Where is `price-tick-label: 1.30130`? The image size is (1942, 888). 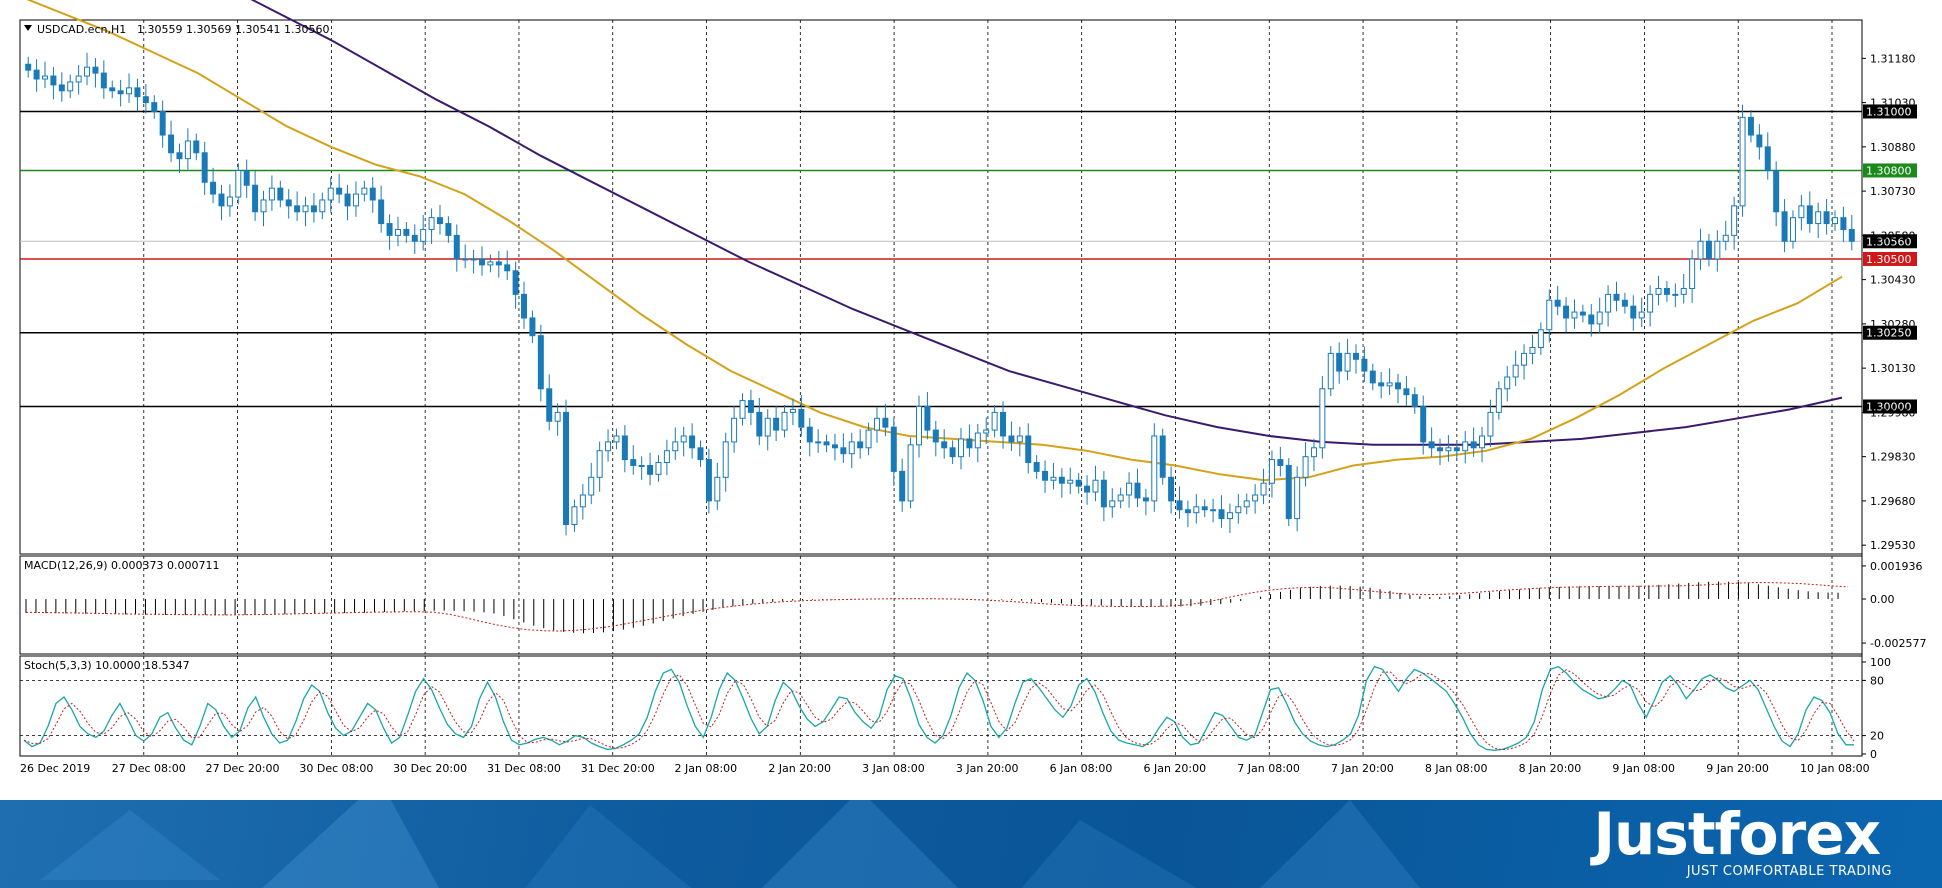
price-tick-label: 1.30130 is located at coordinates (1893, 368).